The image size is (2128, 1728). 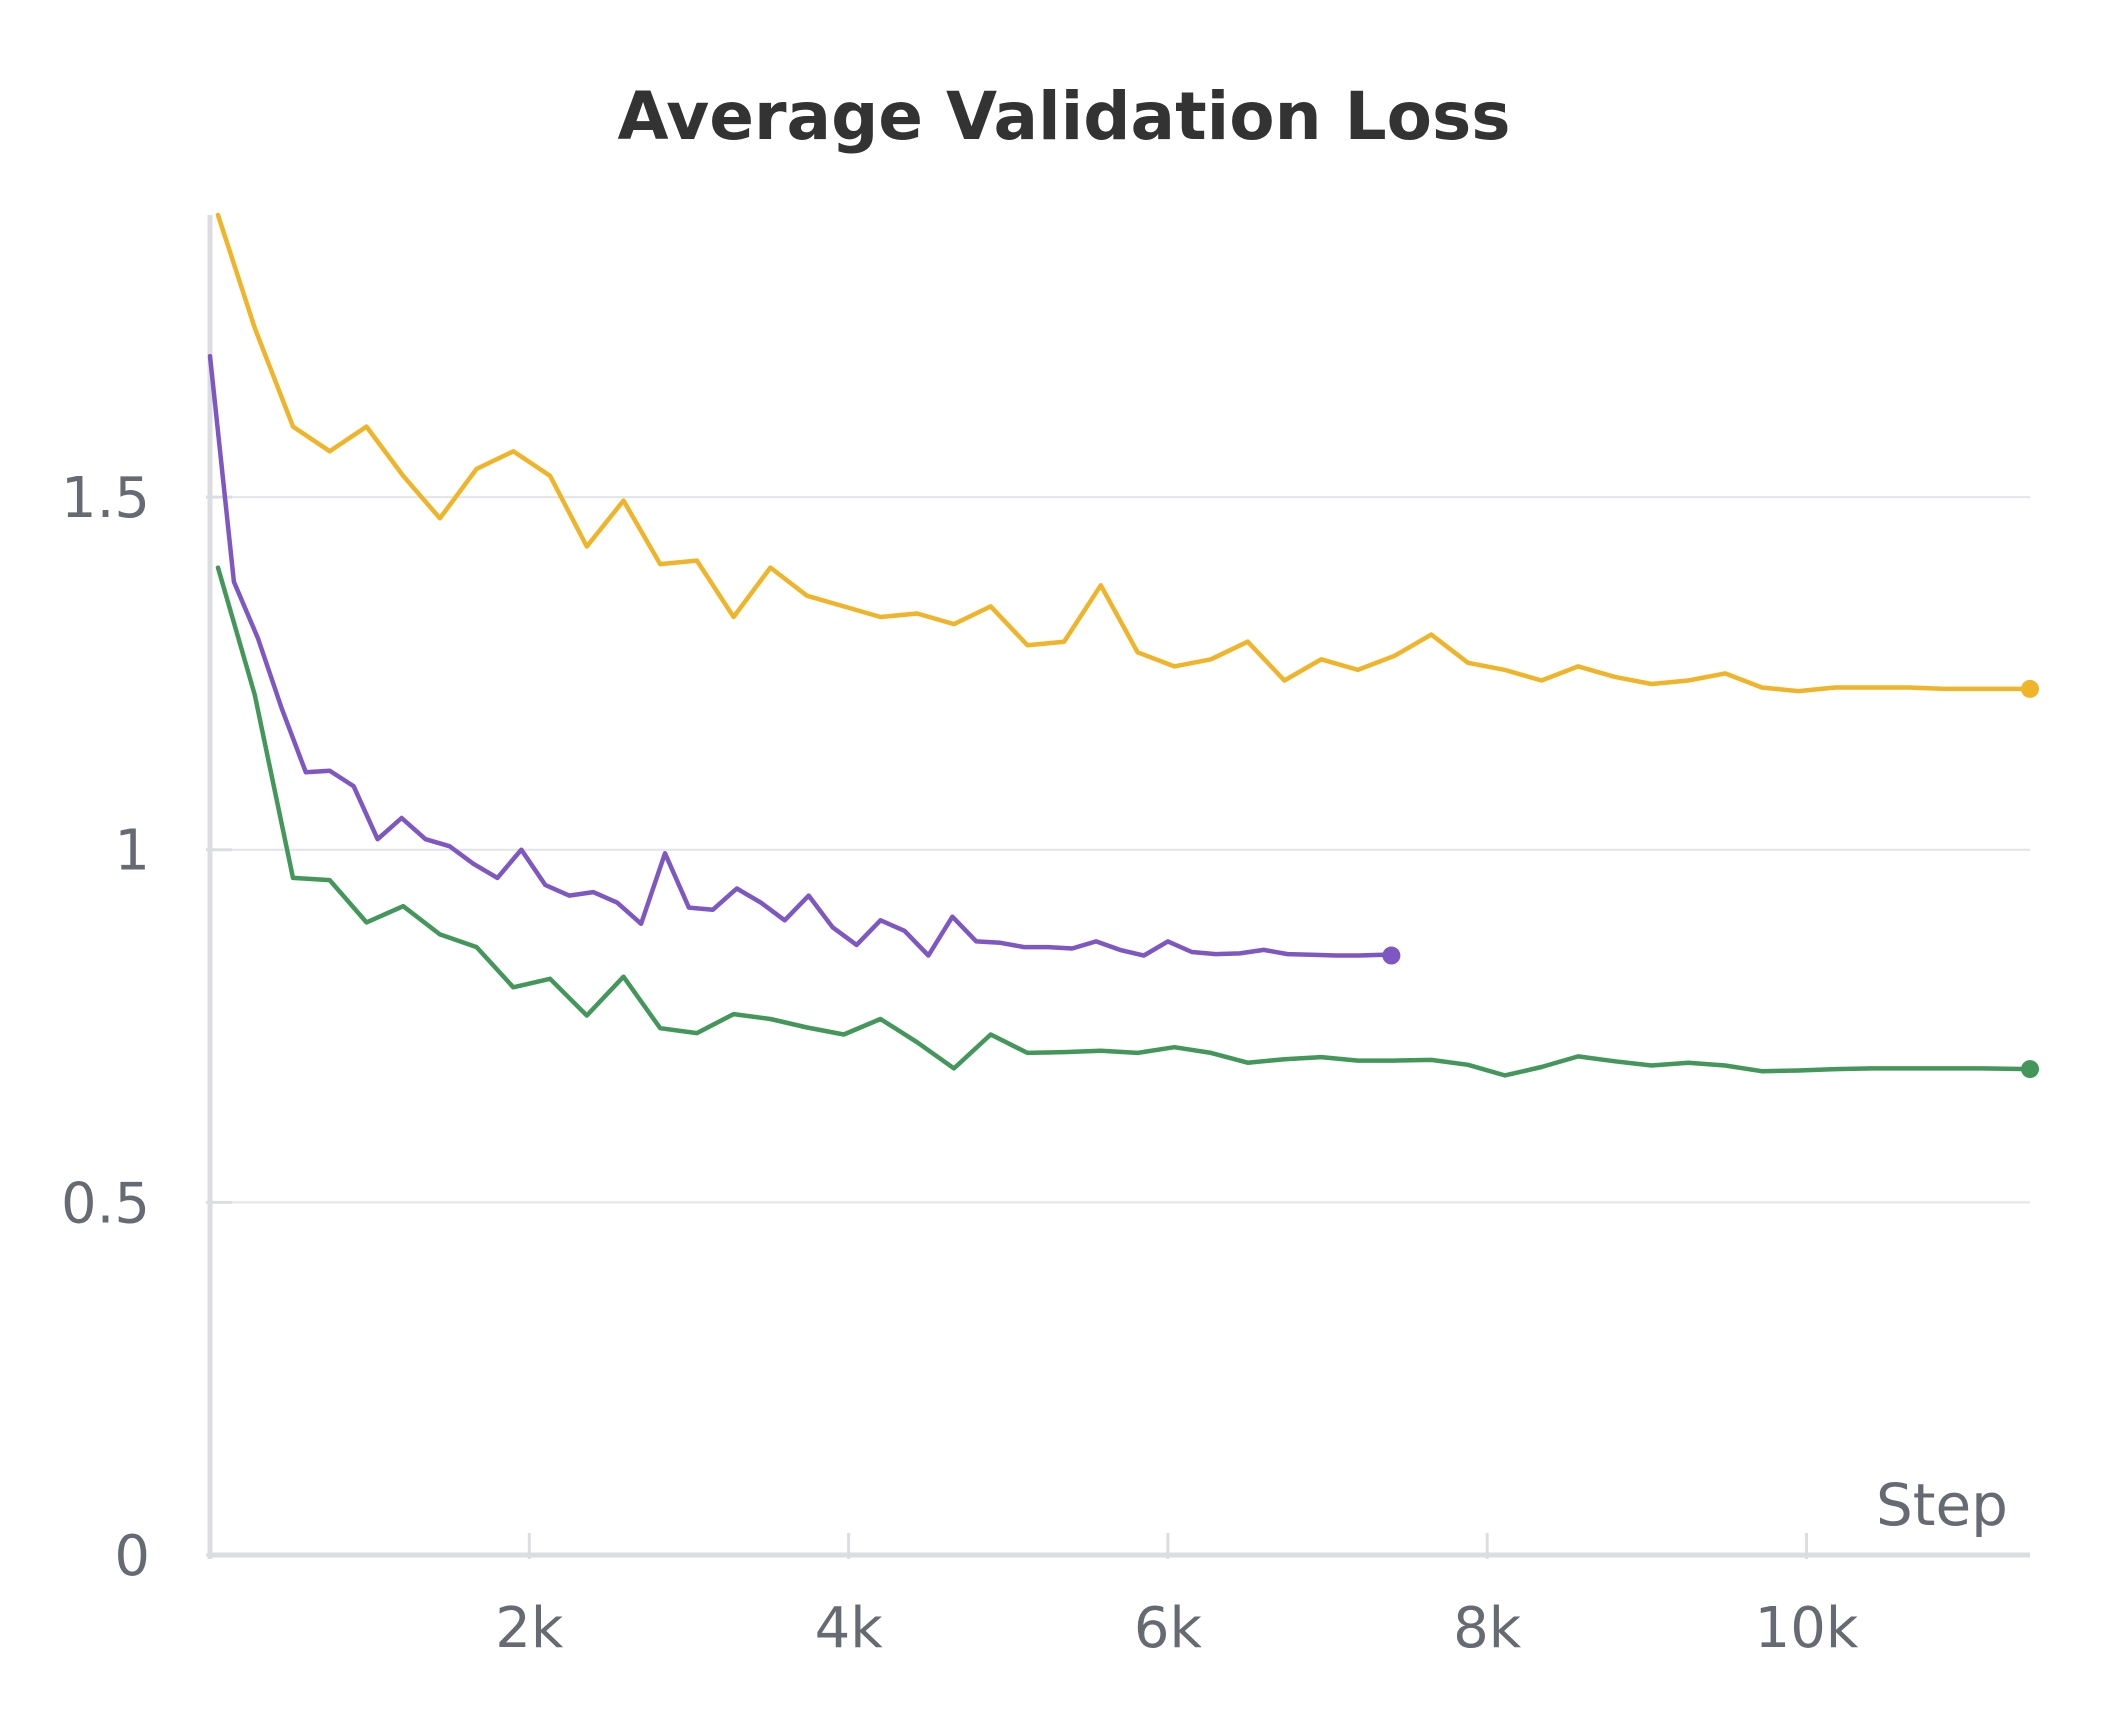 I want to click on y-tick-label: 0, so click(x=132, y=1556).